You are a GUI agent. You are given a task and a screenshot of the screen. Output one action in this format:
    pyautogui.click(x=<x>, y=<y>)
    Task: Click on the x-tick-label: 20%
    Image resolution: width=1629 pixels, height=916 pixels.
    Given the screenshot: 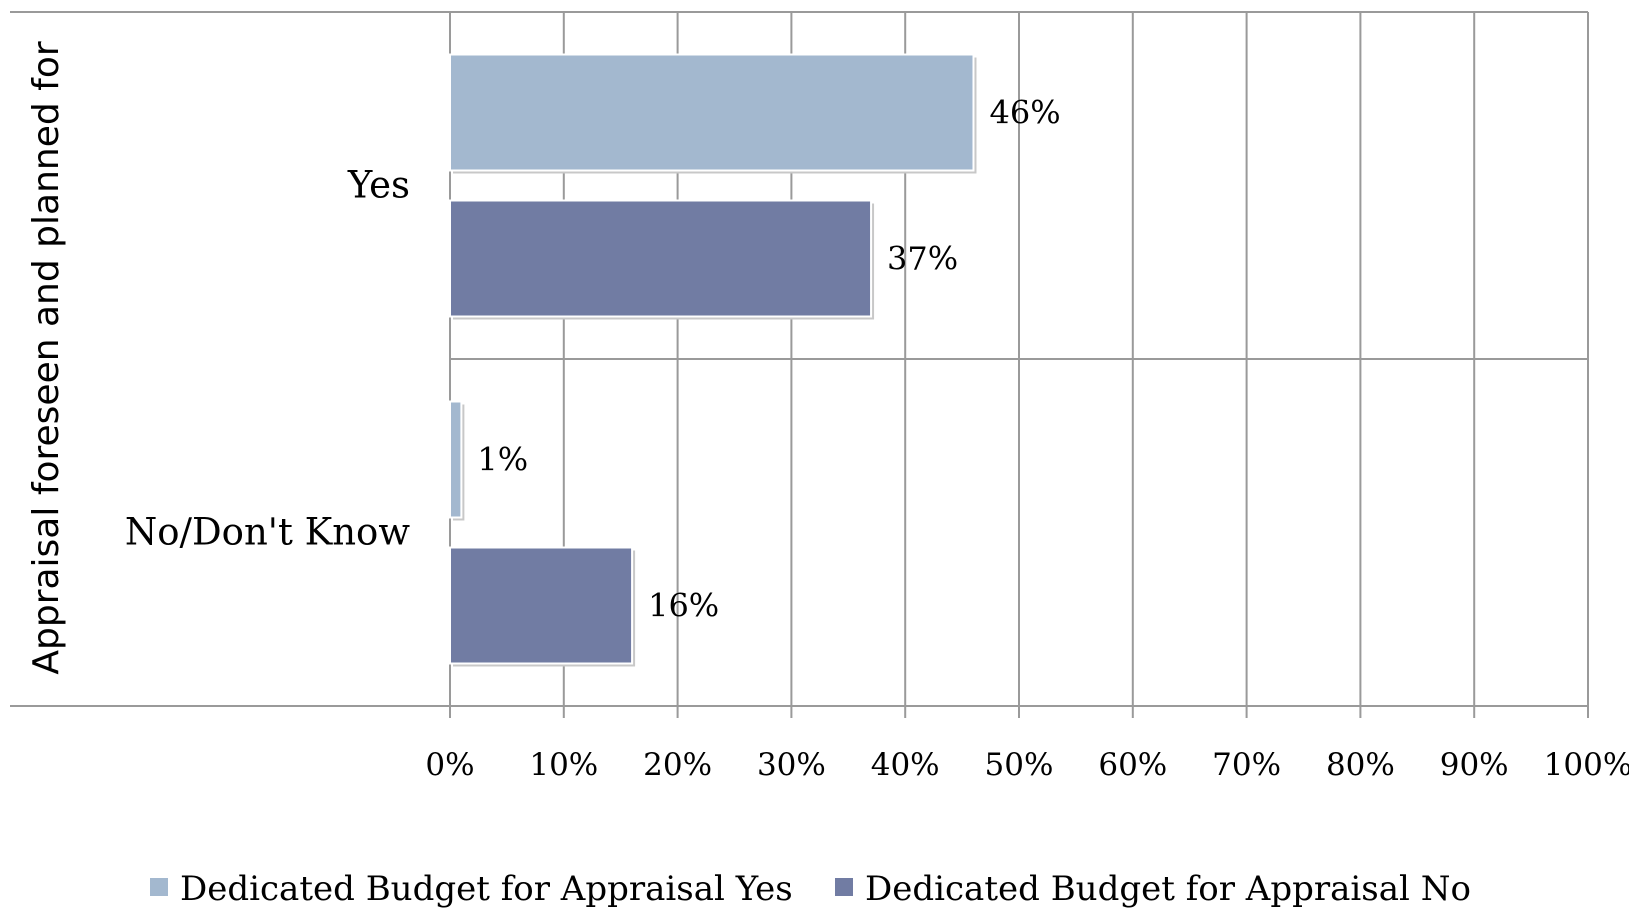 What is the action you would take?
    pyautogui.click(x=677, y=765)
    